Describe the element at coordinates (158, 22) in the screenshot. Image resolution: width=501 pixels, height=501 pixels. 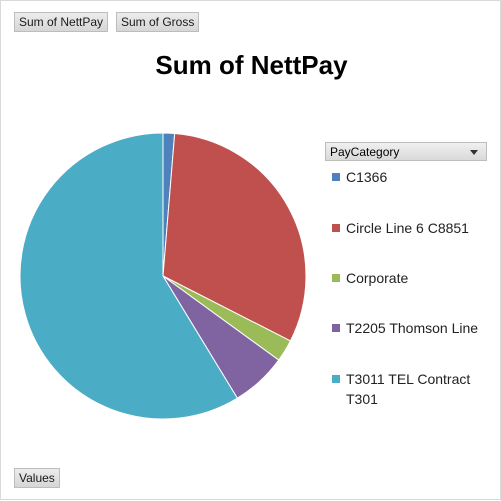
I see `sum-of-gross-field-button: Sum of Gross` at that location.